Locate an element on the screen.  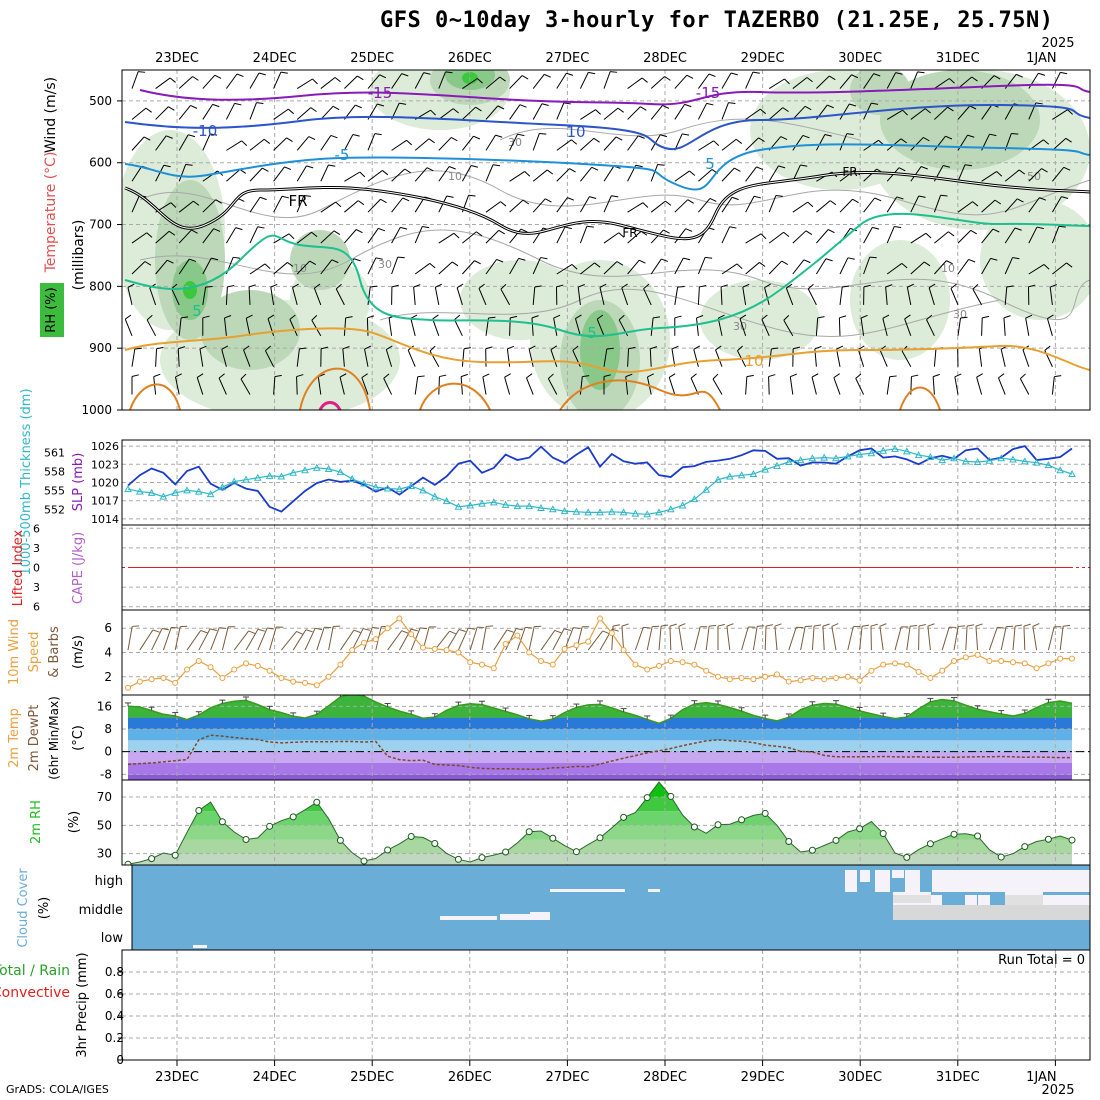
cape-axis-label: CAPE (J/kg) is located at coordinates (78, 568).